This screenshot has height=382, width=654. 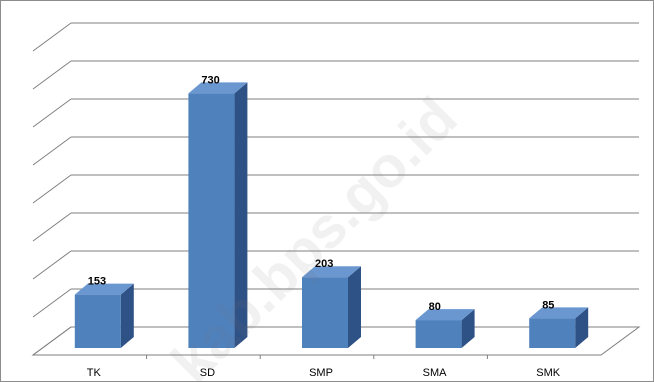 I want to click on x-tick-label-smk: SMK, so click(x=548, y=373).